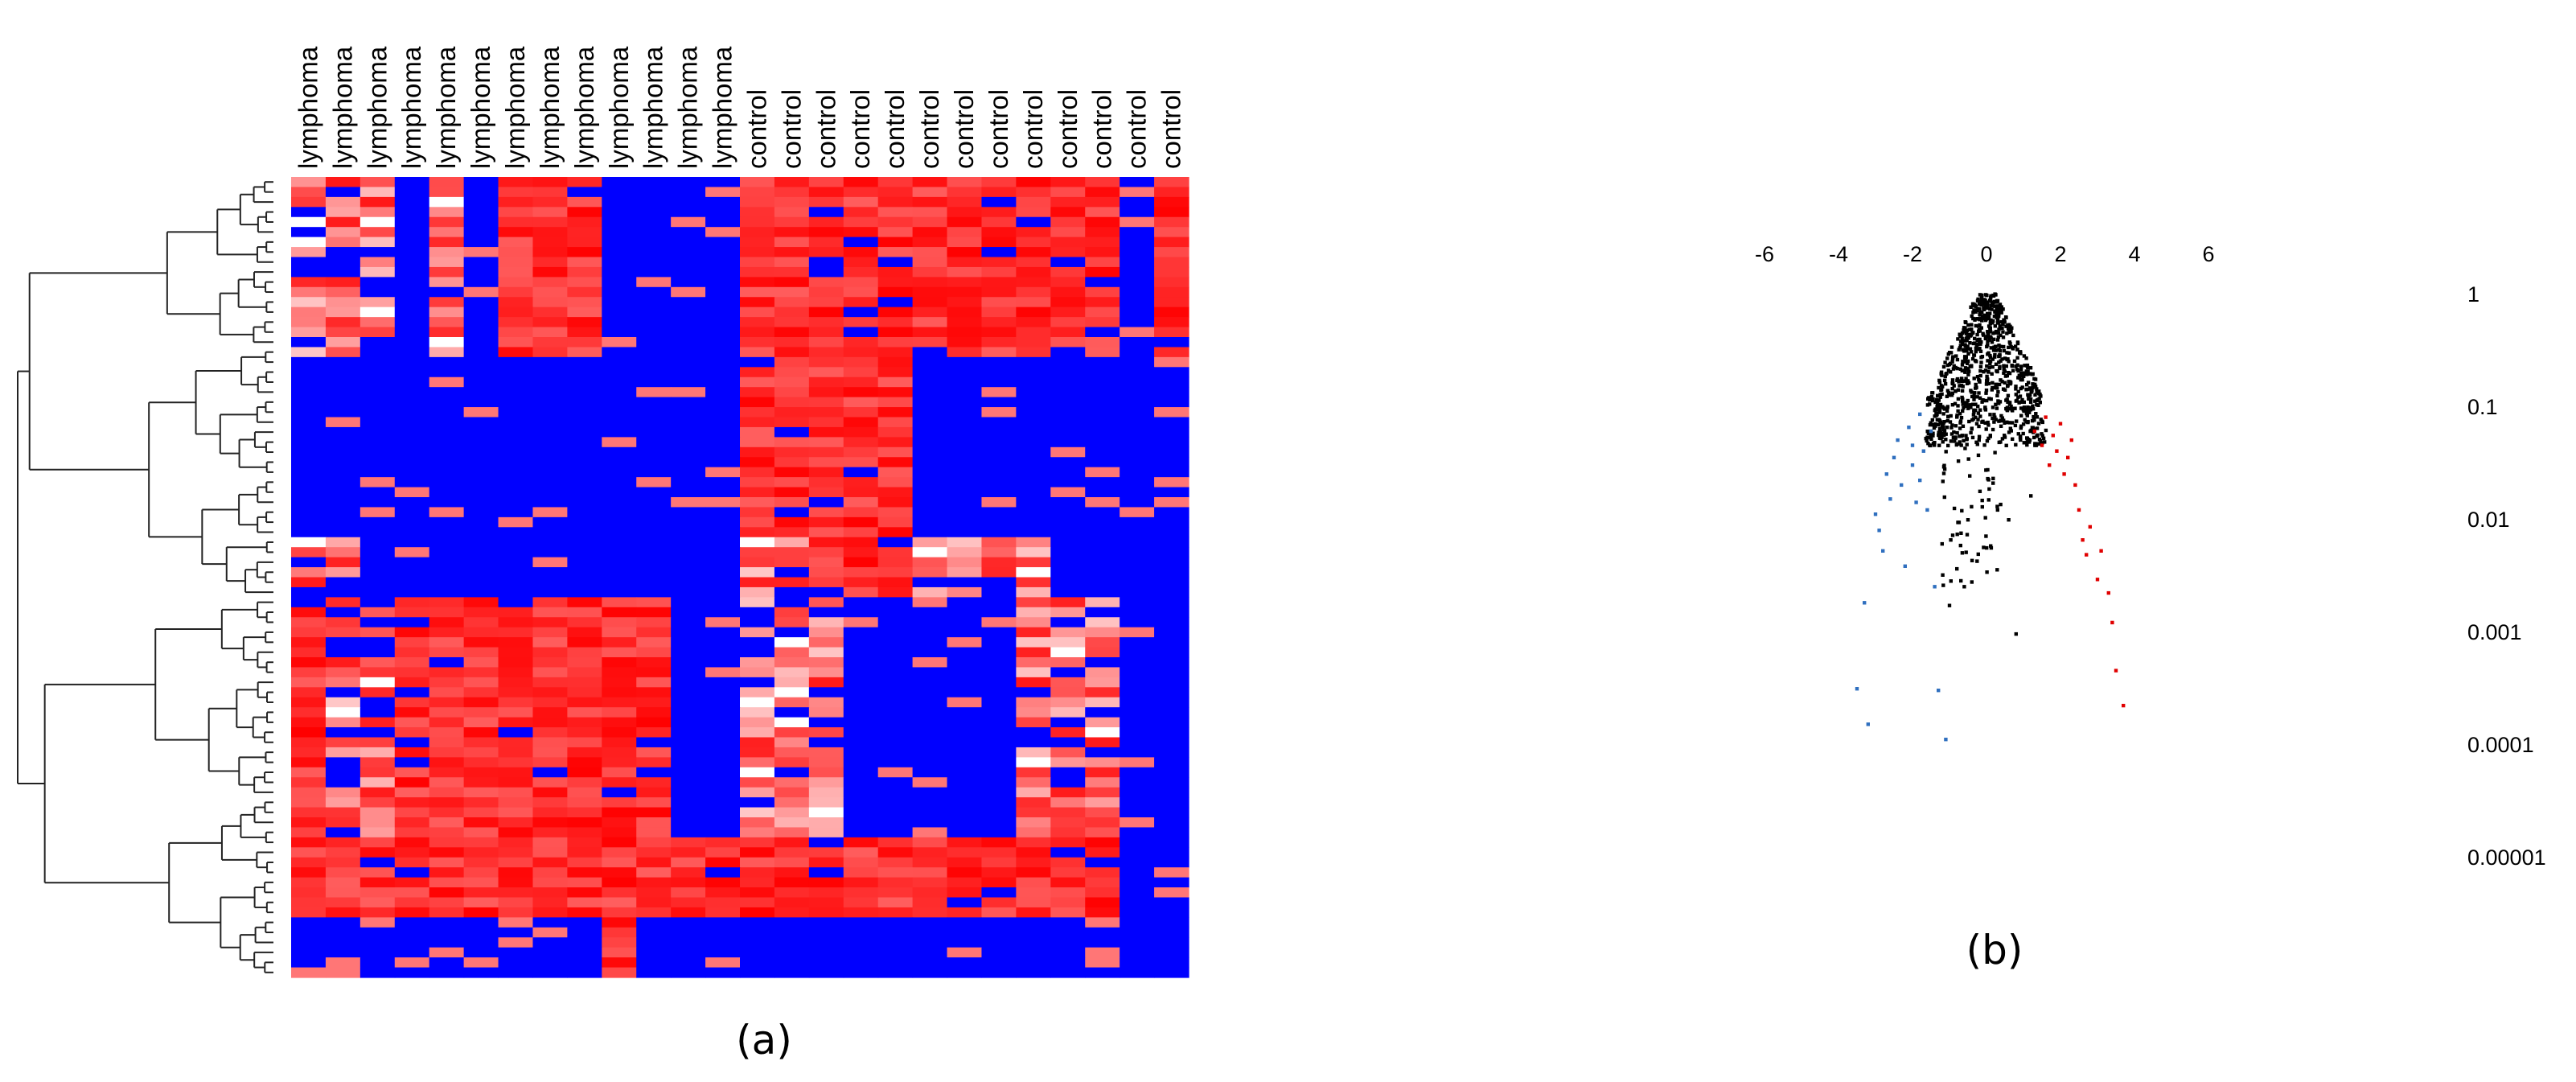  Describe the element at coordinates (1868, 724) in the screenshot. I see `down-point` at that location.